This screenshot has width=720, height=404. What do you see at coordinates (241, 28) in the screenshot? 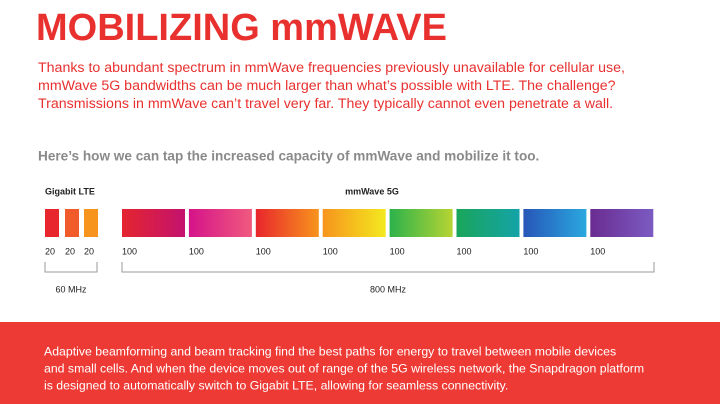
I see `title: MOBILIZING mmWAVE` at bounding box center [241, 28].